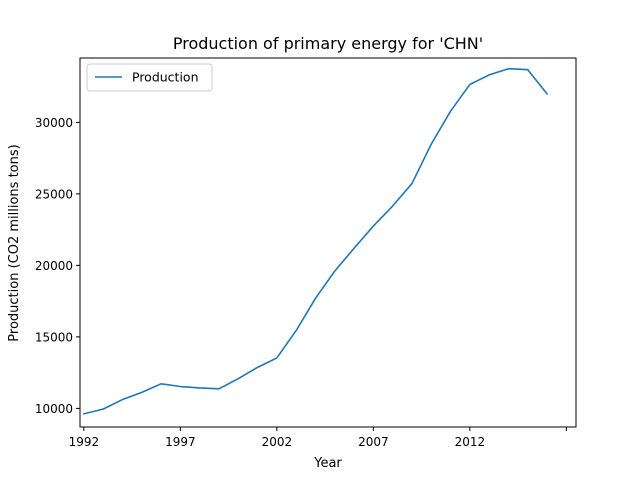  I want to click on x-tick-label: 2002, so click(277, 442).